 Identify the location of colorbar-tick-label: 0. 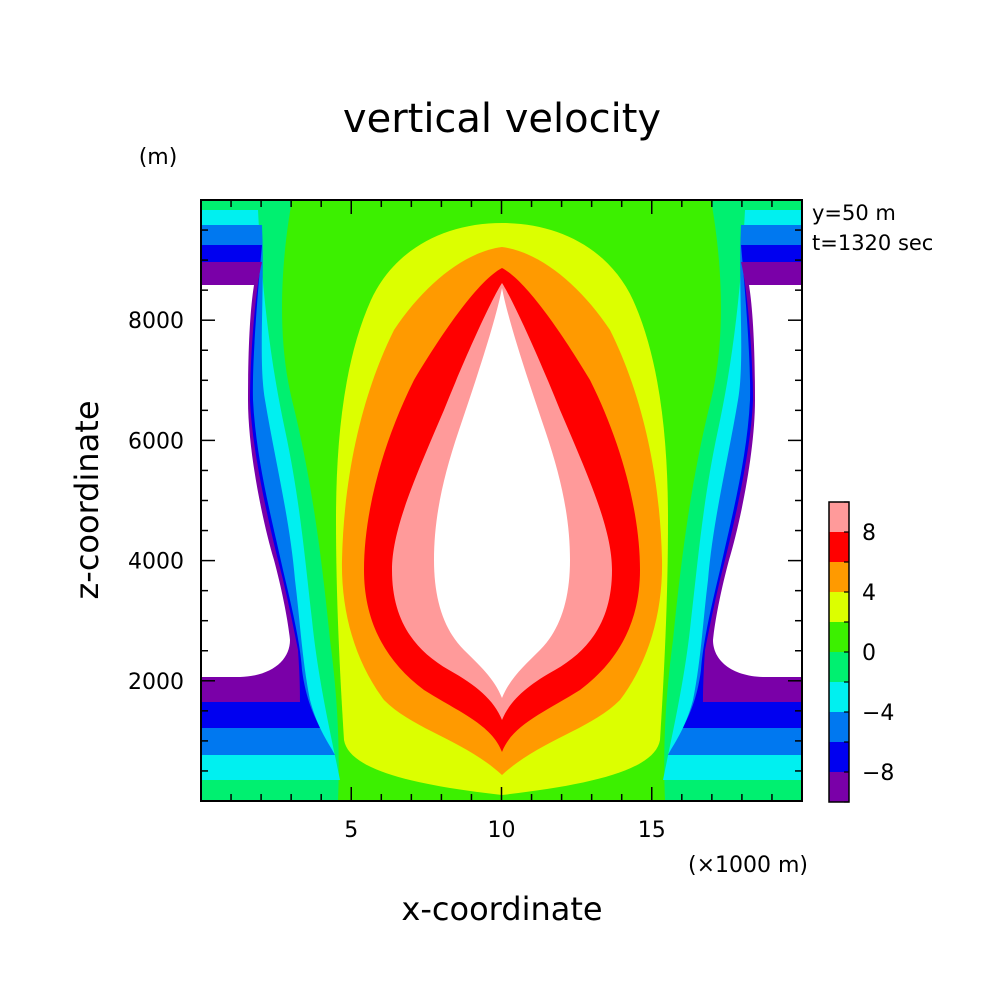
(869, 653).